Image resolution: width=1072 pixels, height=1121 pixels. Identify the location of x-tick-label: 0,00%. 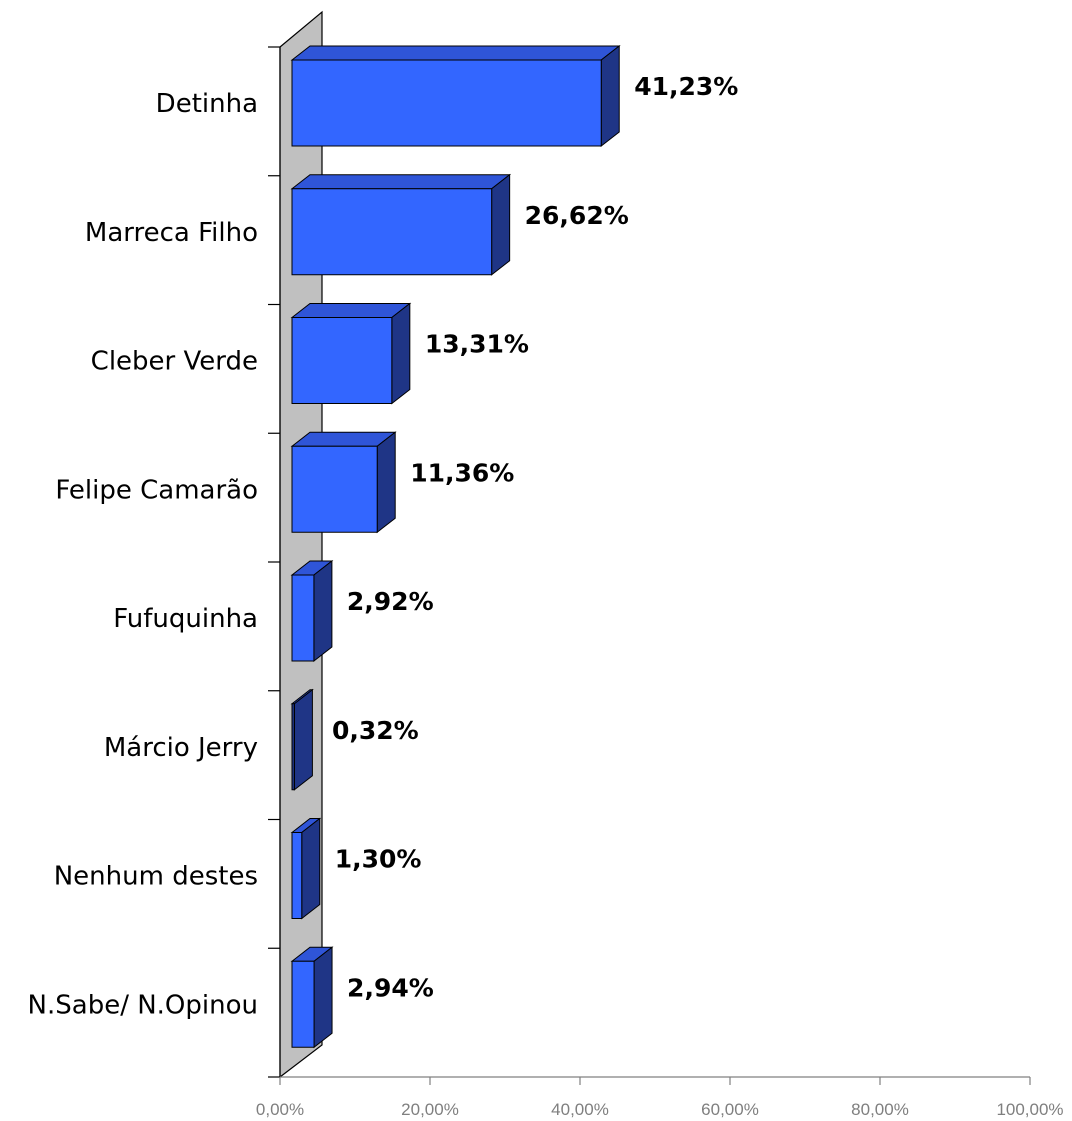
(280, 1109).